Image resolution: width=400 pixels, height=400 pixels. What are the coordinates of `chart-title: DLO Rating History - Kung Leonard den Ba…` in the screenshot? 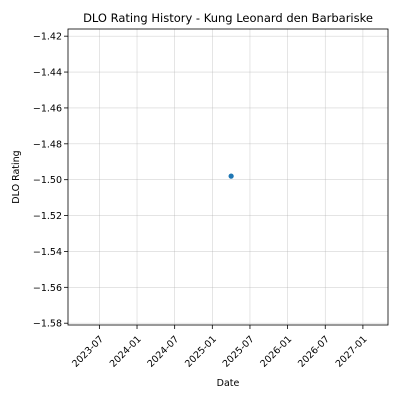 It's located at (228, 18).